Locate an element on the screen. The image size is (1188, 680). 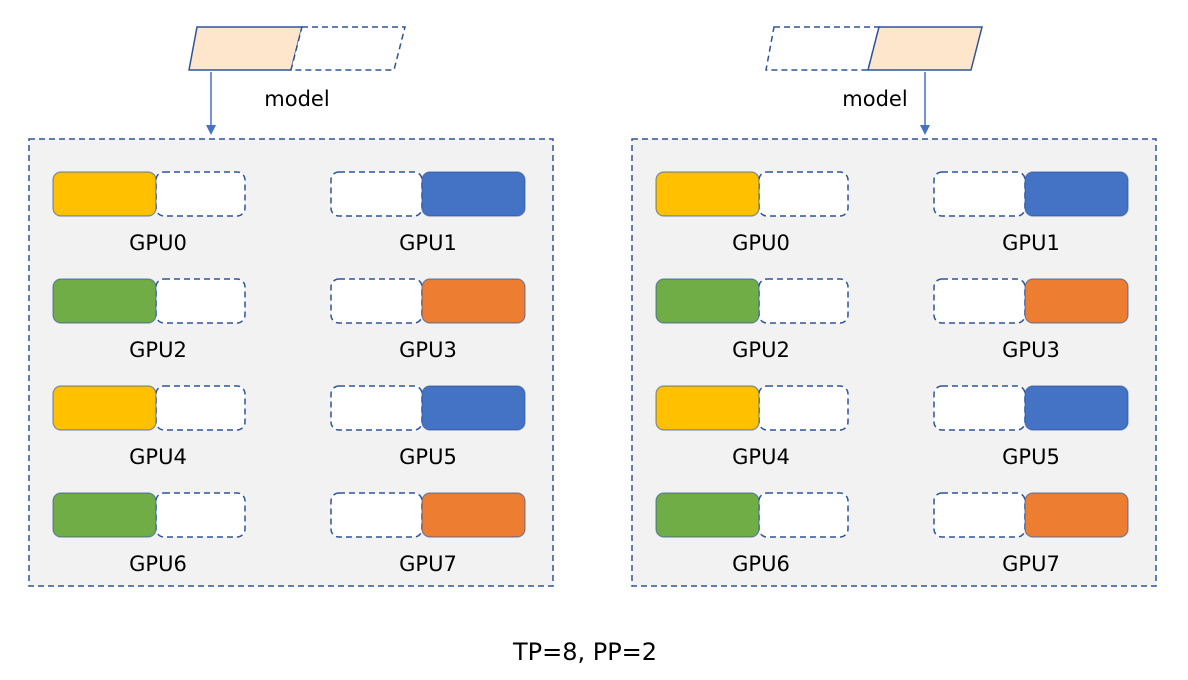
caption: TP=8, PP=2 is located at coordinates (584, 652).